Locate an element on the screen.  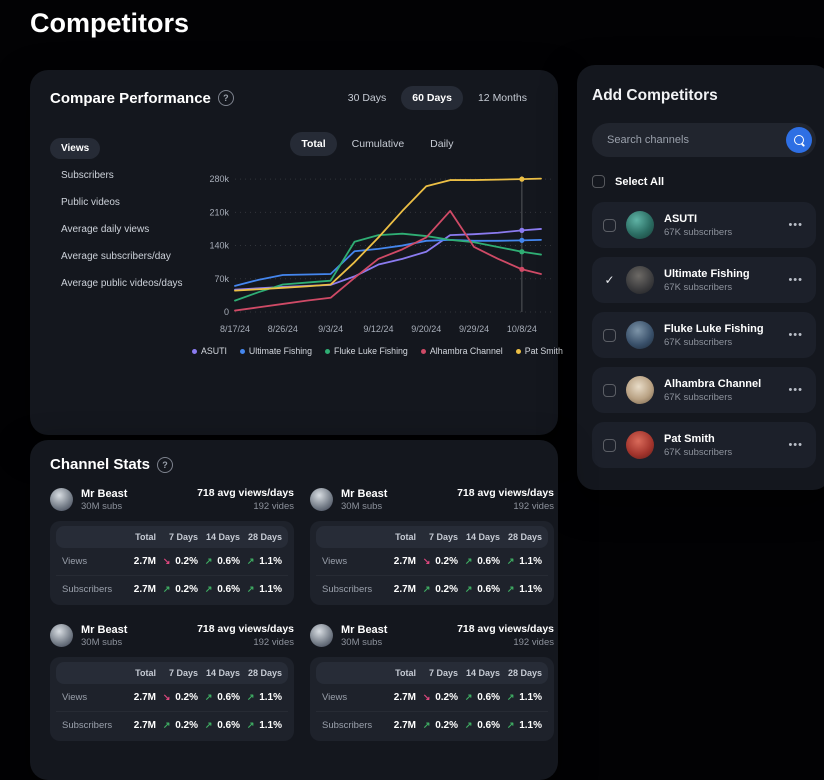
y-axis-label: 280k is located at coordinates (220, 179).